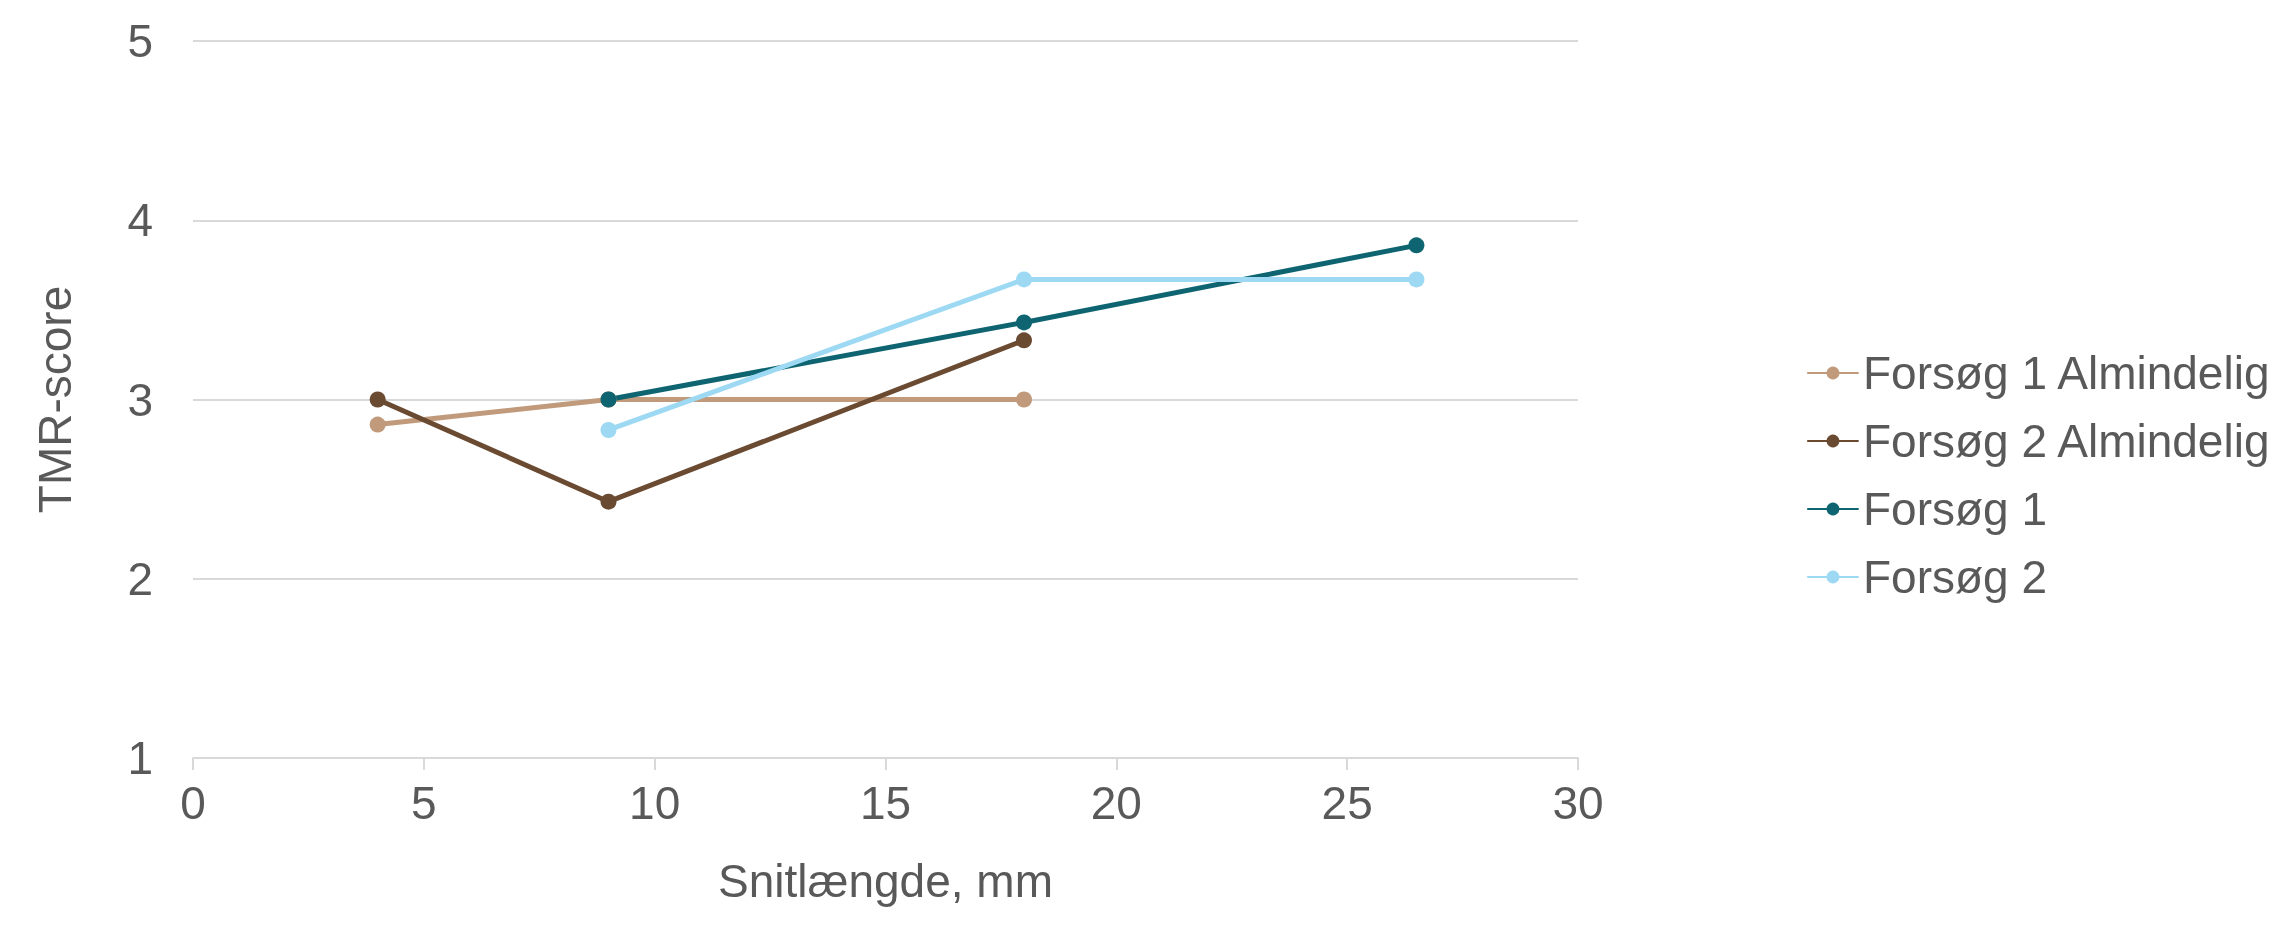 This screenshot has height=950, width=2287. What do you see at coordinates (1578, 803) in the screenshot?
I see `x-tick-label: 30` at bounding box center [1578, 803].